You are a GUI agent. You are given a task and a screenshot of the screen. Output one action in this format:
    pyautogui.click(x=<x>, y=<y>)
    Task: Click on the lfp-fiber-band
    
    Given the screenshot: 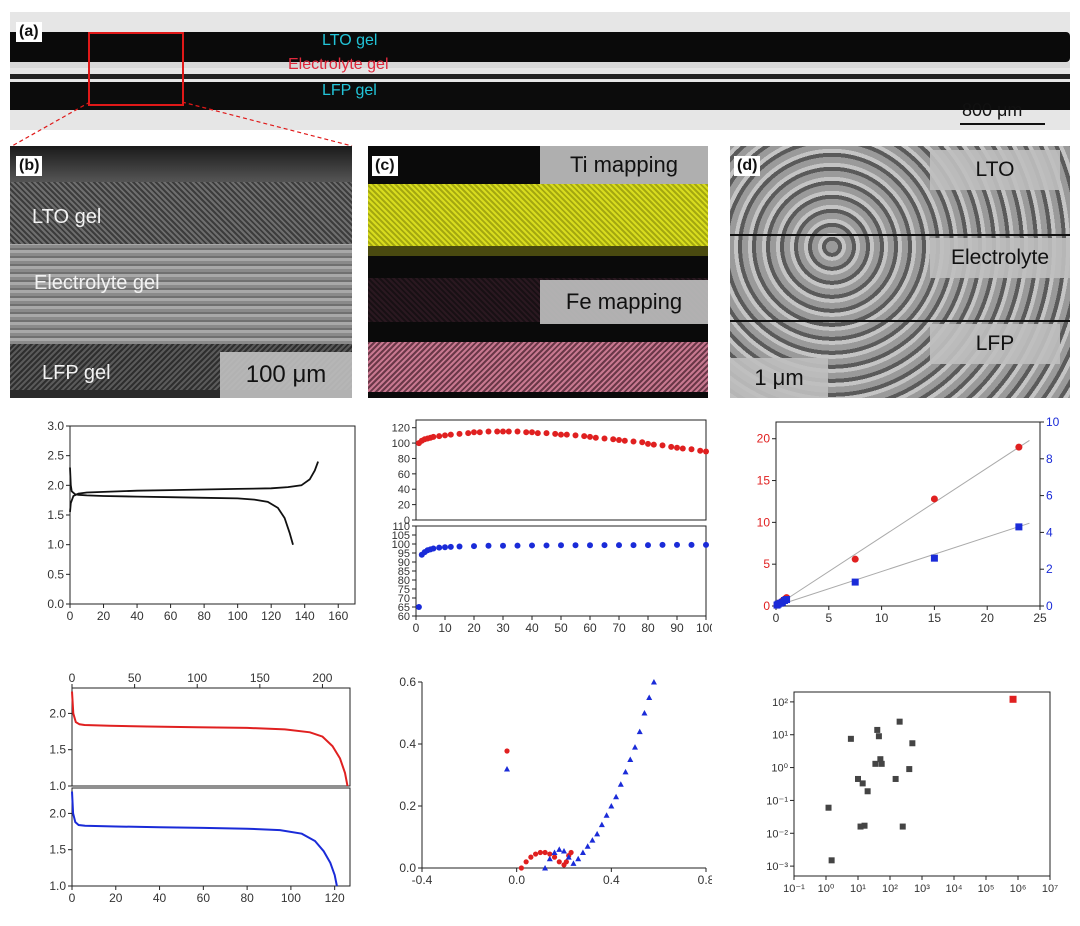 What is the action you would take?
    pyautogui.click(x=540, y=96)
    